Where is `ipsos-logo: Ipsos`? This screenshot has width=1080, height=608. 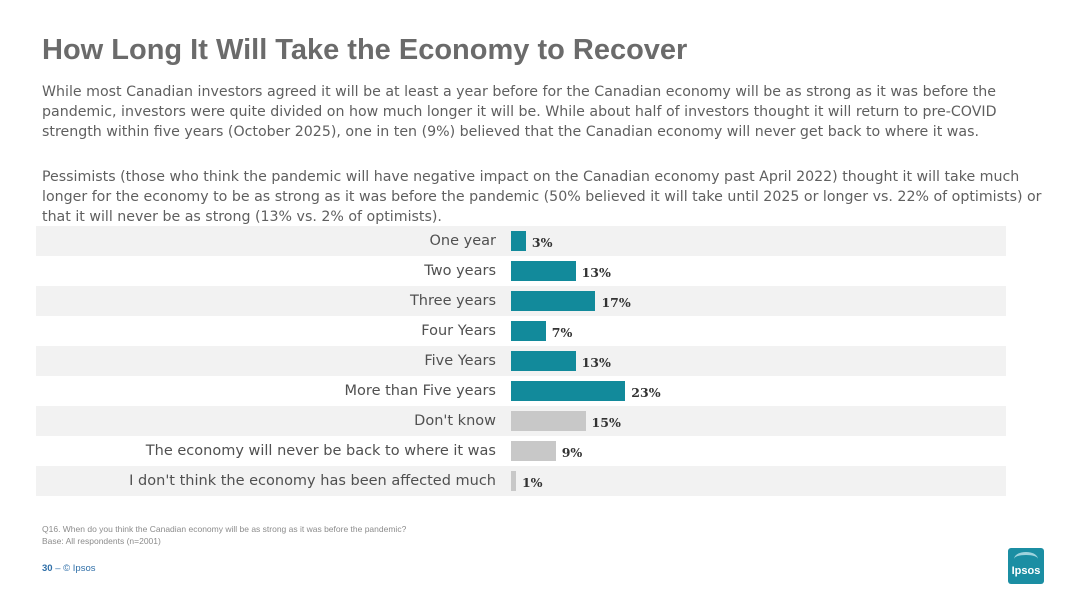 ipsos-logo: Ipsos is located at coordinates (1026, 566).